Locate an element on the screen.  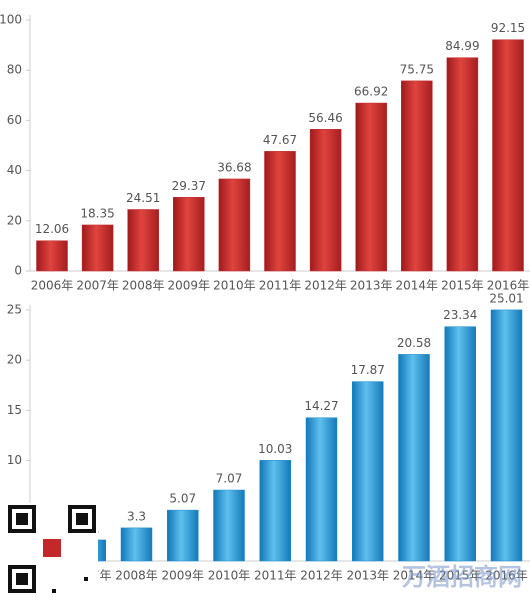
value-label: 14.27 is located at coordinates (321, 406).